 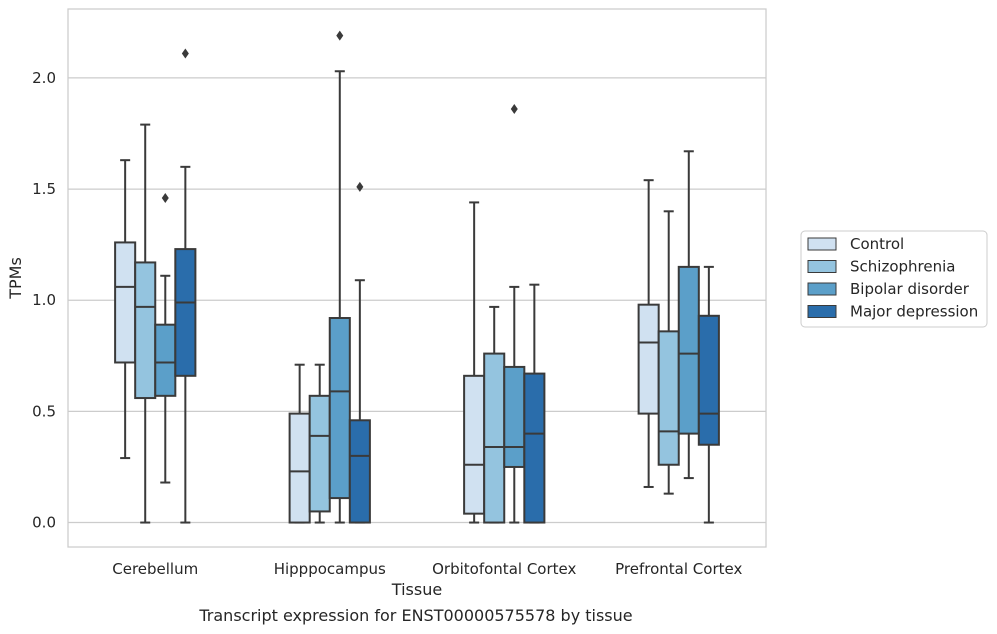 I want to click on legend-label: Major depression, so click(x=914, y=312).